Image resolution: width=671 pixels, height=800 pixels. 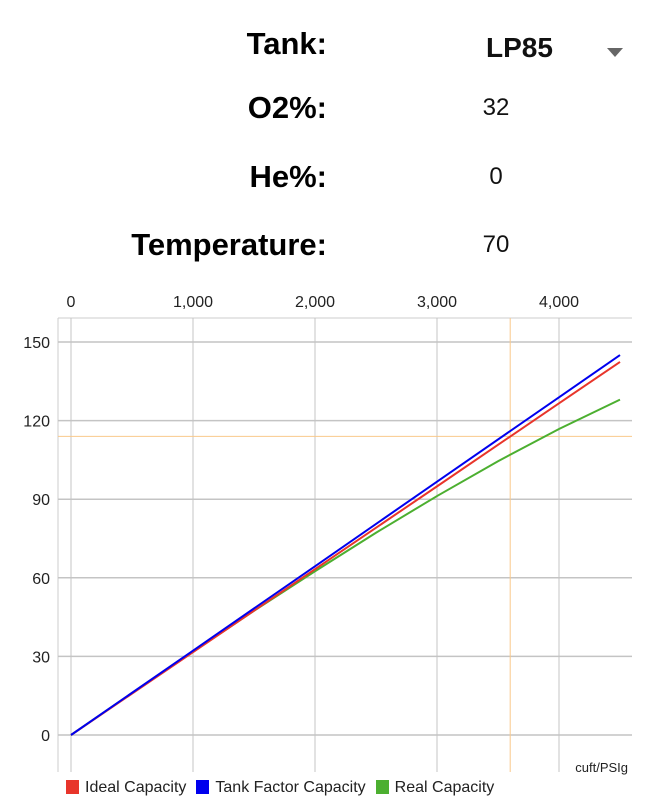 I want to click on he-input: 0, so click(x=496, y=176).